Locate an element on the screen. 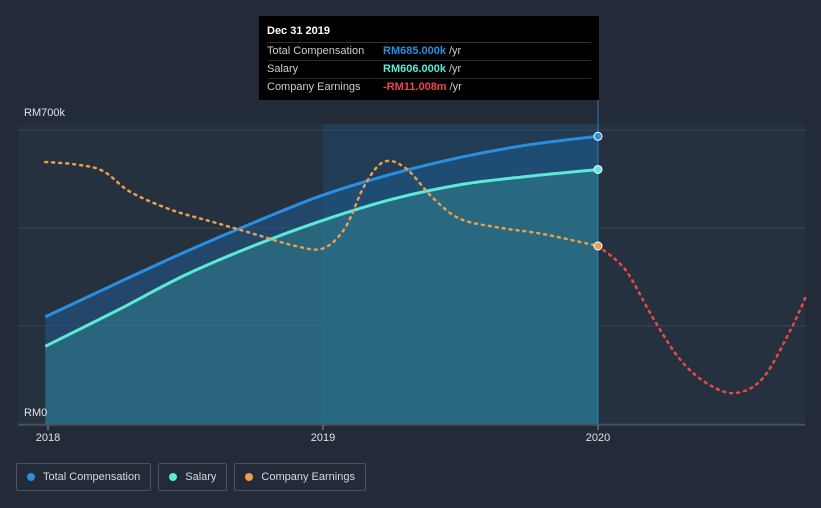  legend-item-total-compensation: Total Compensation is located at coordinates (84, 477).